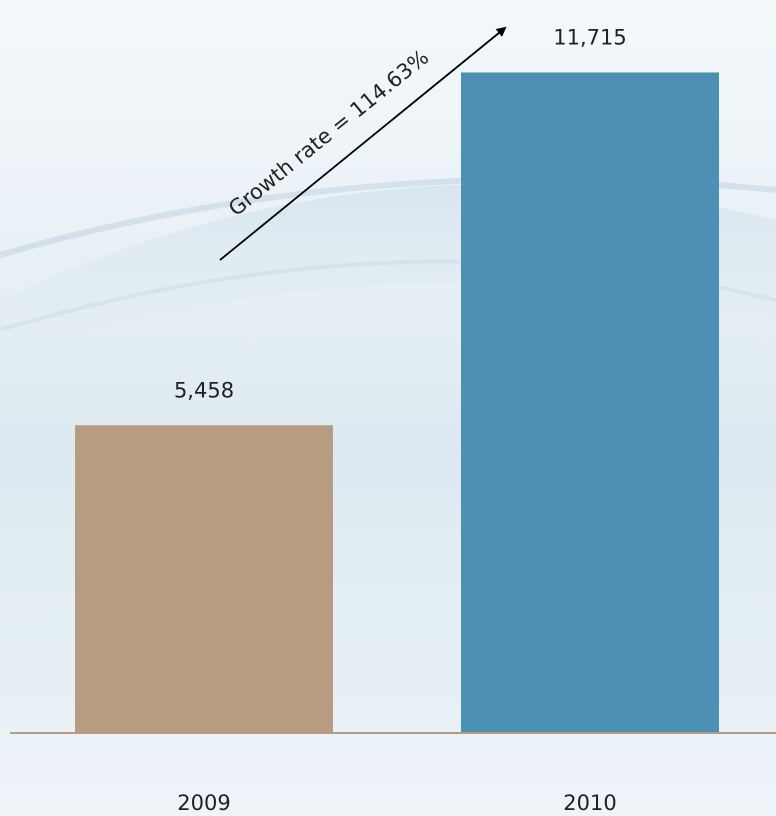  What do you see at coordinates (363, 143) in the screenshot?
I see `growth-arrow` at bounding box center [363, 143].